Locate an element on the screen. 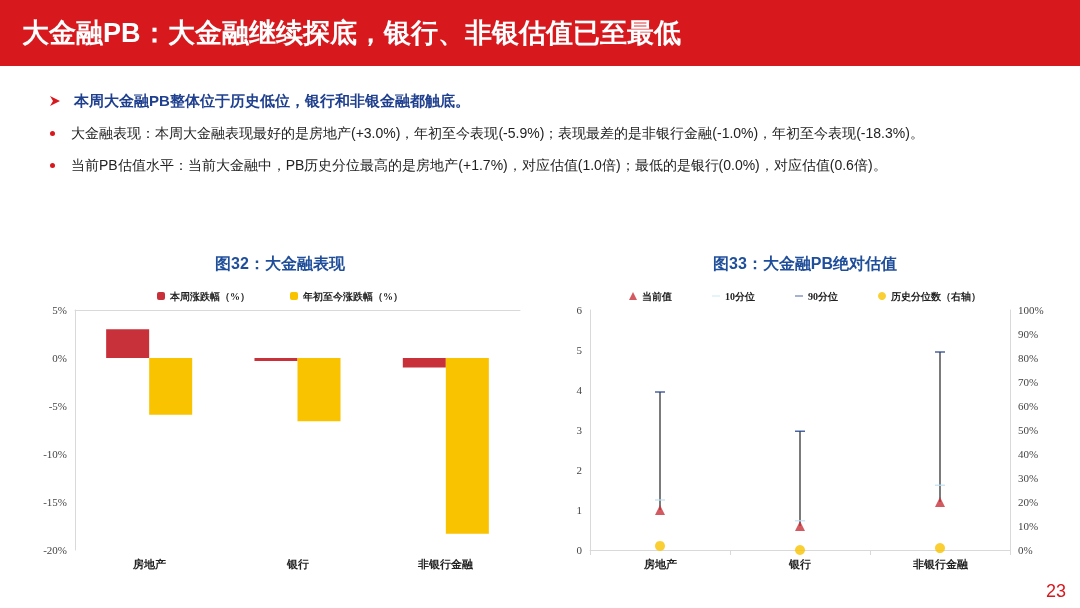 The image size is (1080, 608). y-tick-label: 0 is located at coordinates (579, 550).